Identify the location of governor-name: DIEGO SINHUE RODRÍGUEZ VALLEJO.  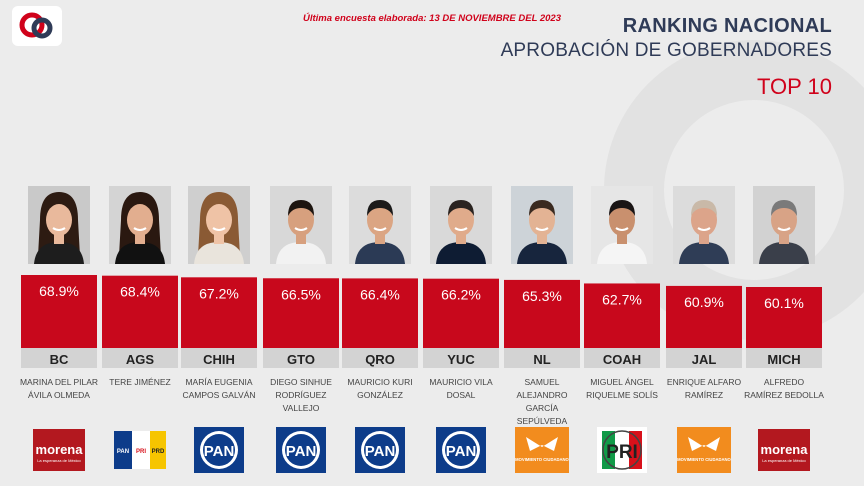
(301, 395).